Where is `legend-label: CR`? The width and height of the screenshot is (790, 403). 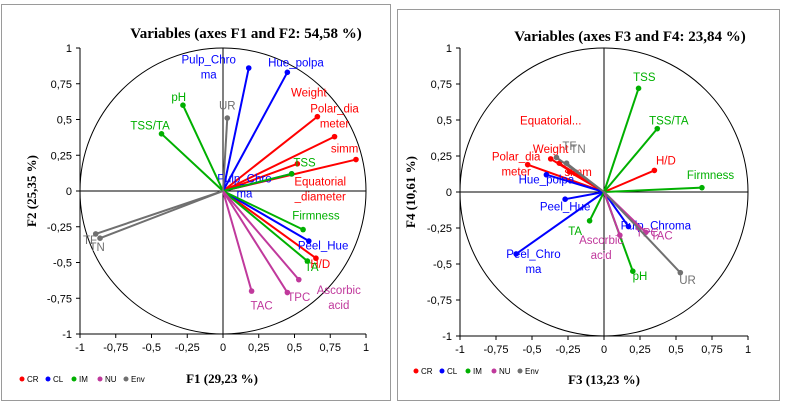 legend-label: CR is located at coordinates (33, 379).